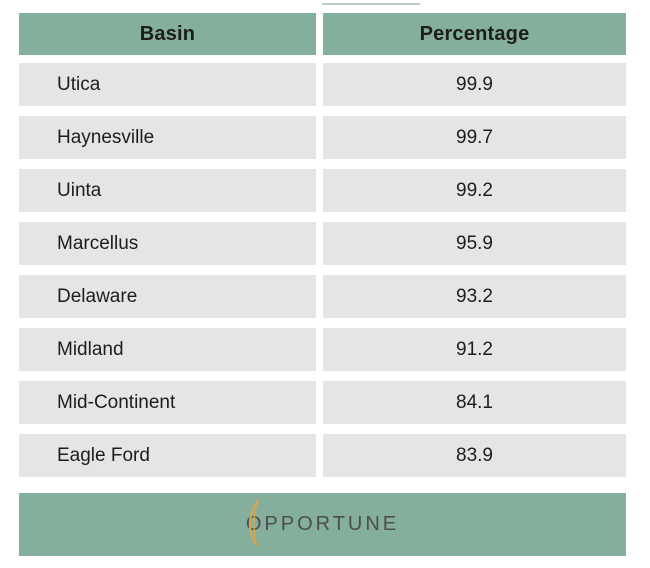 This screenshot has height=568, width=650. Describe the element at coordinates (322, 296) in the screenshot. I see `table-row: Delaware 93.2` at that location.